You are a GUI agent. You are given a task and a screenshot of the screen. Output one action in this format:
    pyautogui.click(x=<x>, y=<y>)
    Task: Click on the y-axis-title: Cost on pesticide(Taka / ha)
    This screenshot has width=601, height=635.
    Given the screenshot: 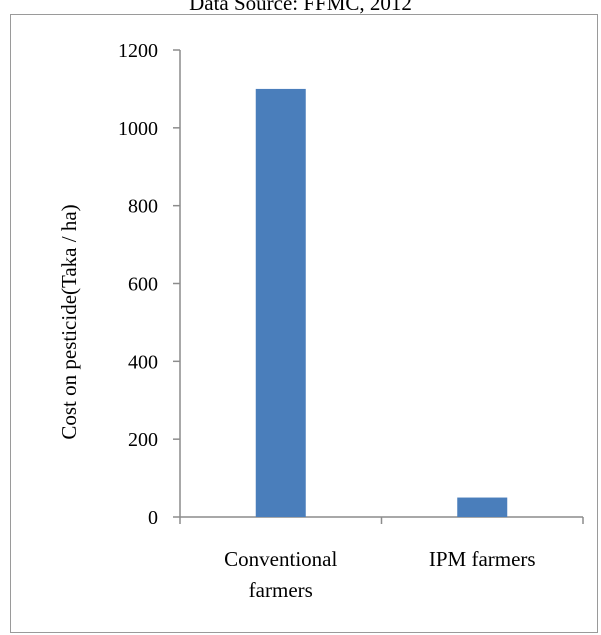 What is the action you would take?
    pyautogui.click(x=69, y=321)
    